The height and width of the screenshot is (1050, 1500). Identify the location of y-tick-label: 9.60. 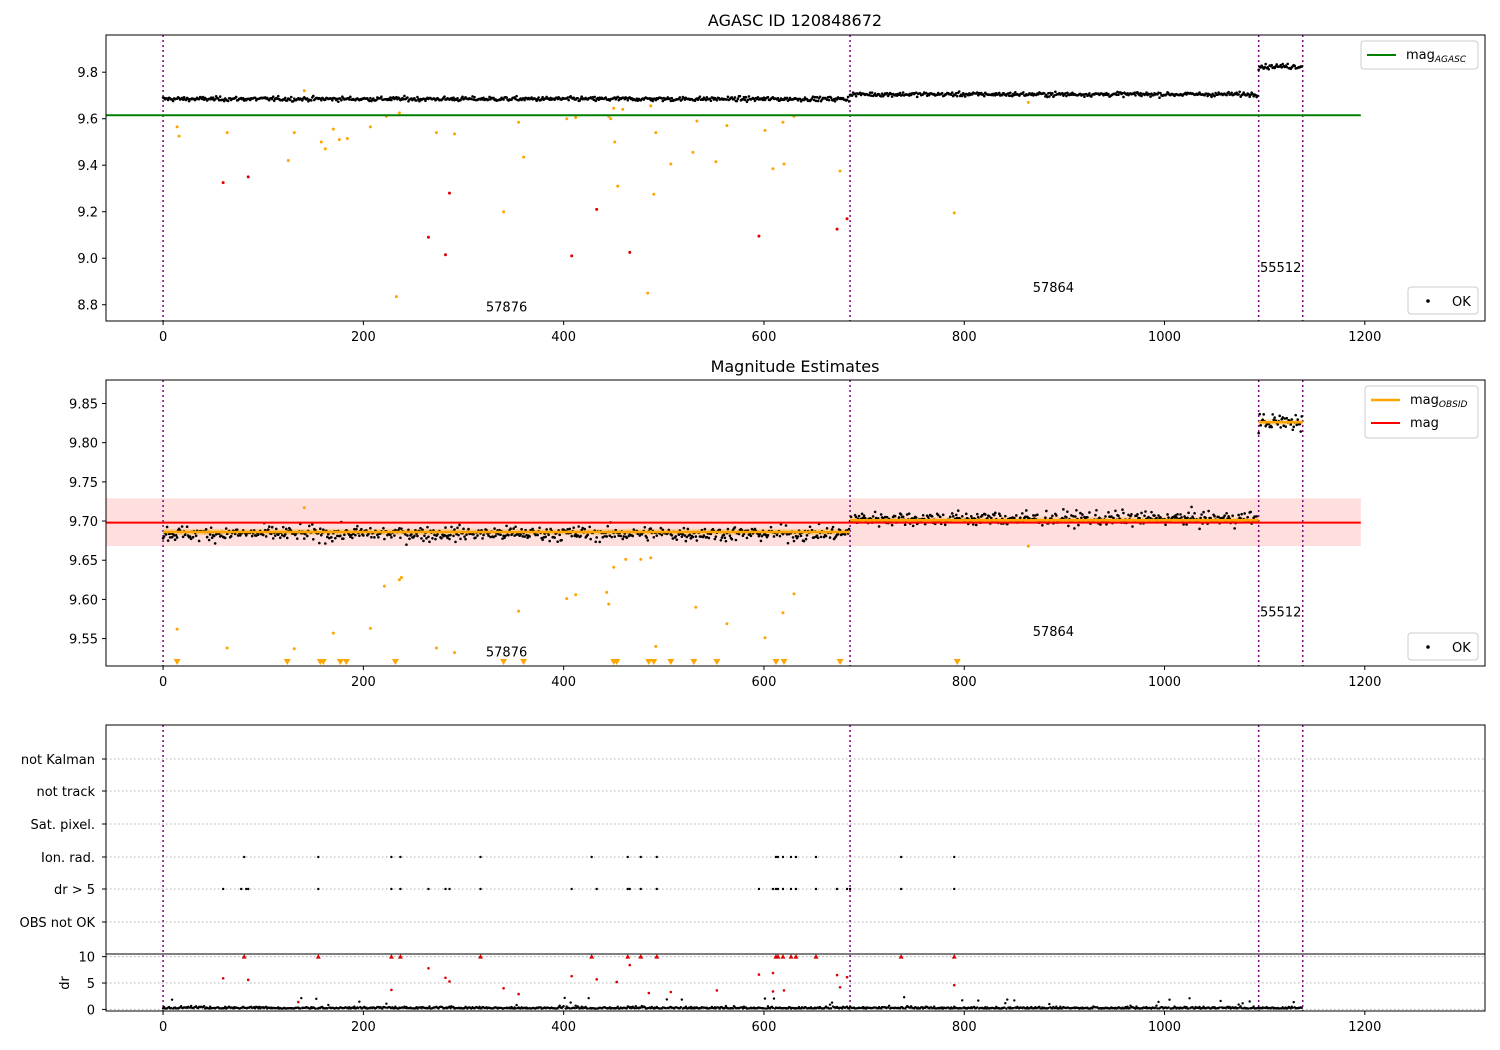
(83, 600).